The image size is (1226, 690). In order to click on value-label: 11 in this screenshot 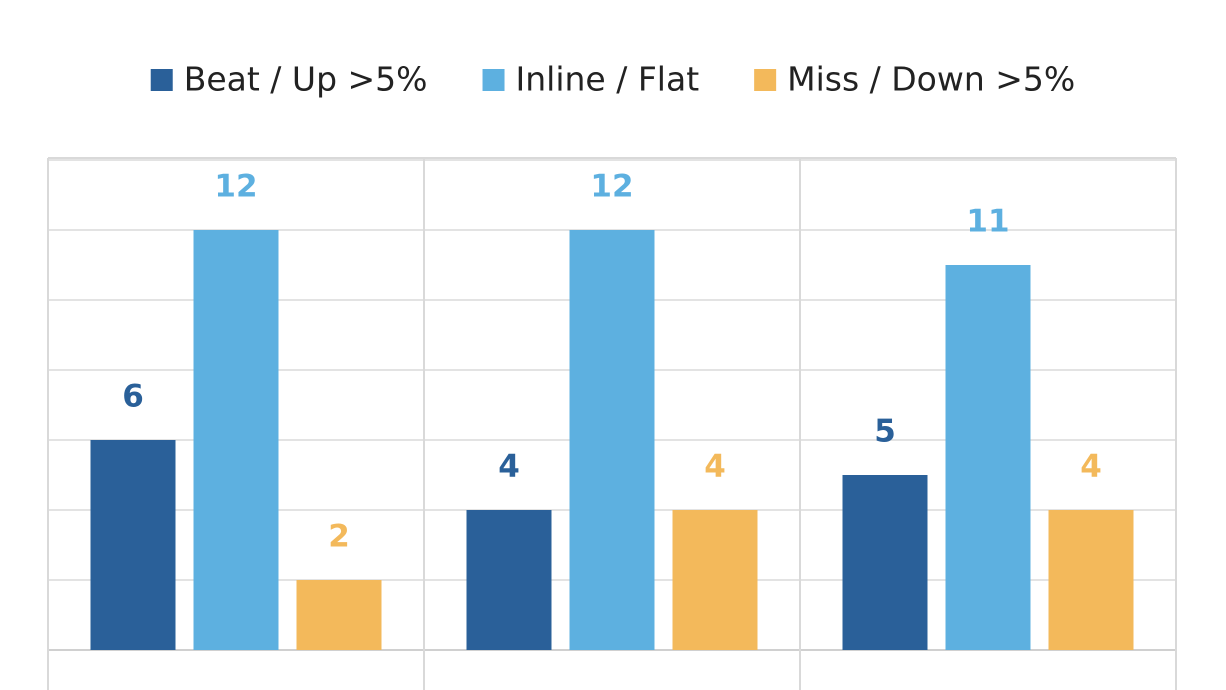, I will do `click(987, 222)`.